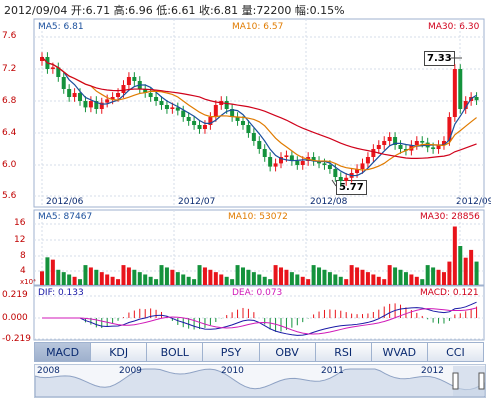 Image resolution: width=491 pixels, height=400 pixels. What do you see at coordinates (15, 295) in the screenshot?
I see `macd-y-tick: 0.219` at bounding box center [15, 295].